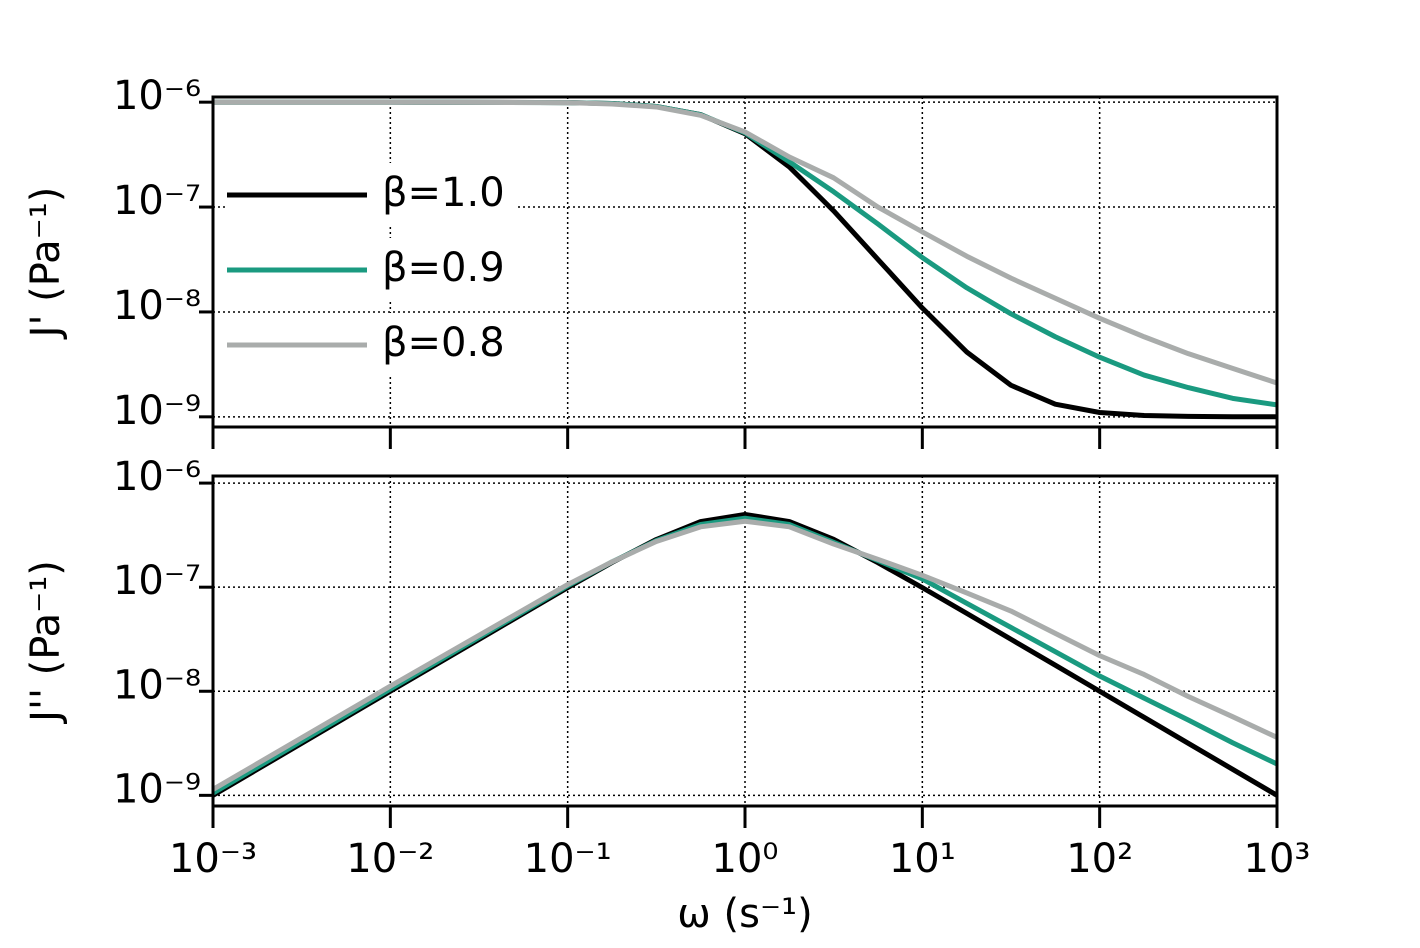  I want to click on legend-label: β=0.8, so click(443, 343).